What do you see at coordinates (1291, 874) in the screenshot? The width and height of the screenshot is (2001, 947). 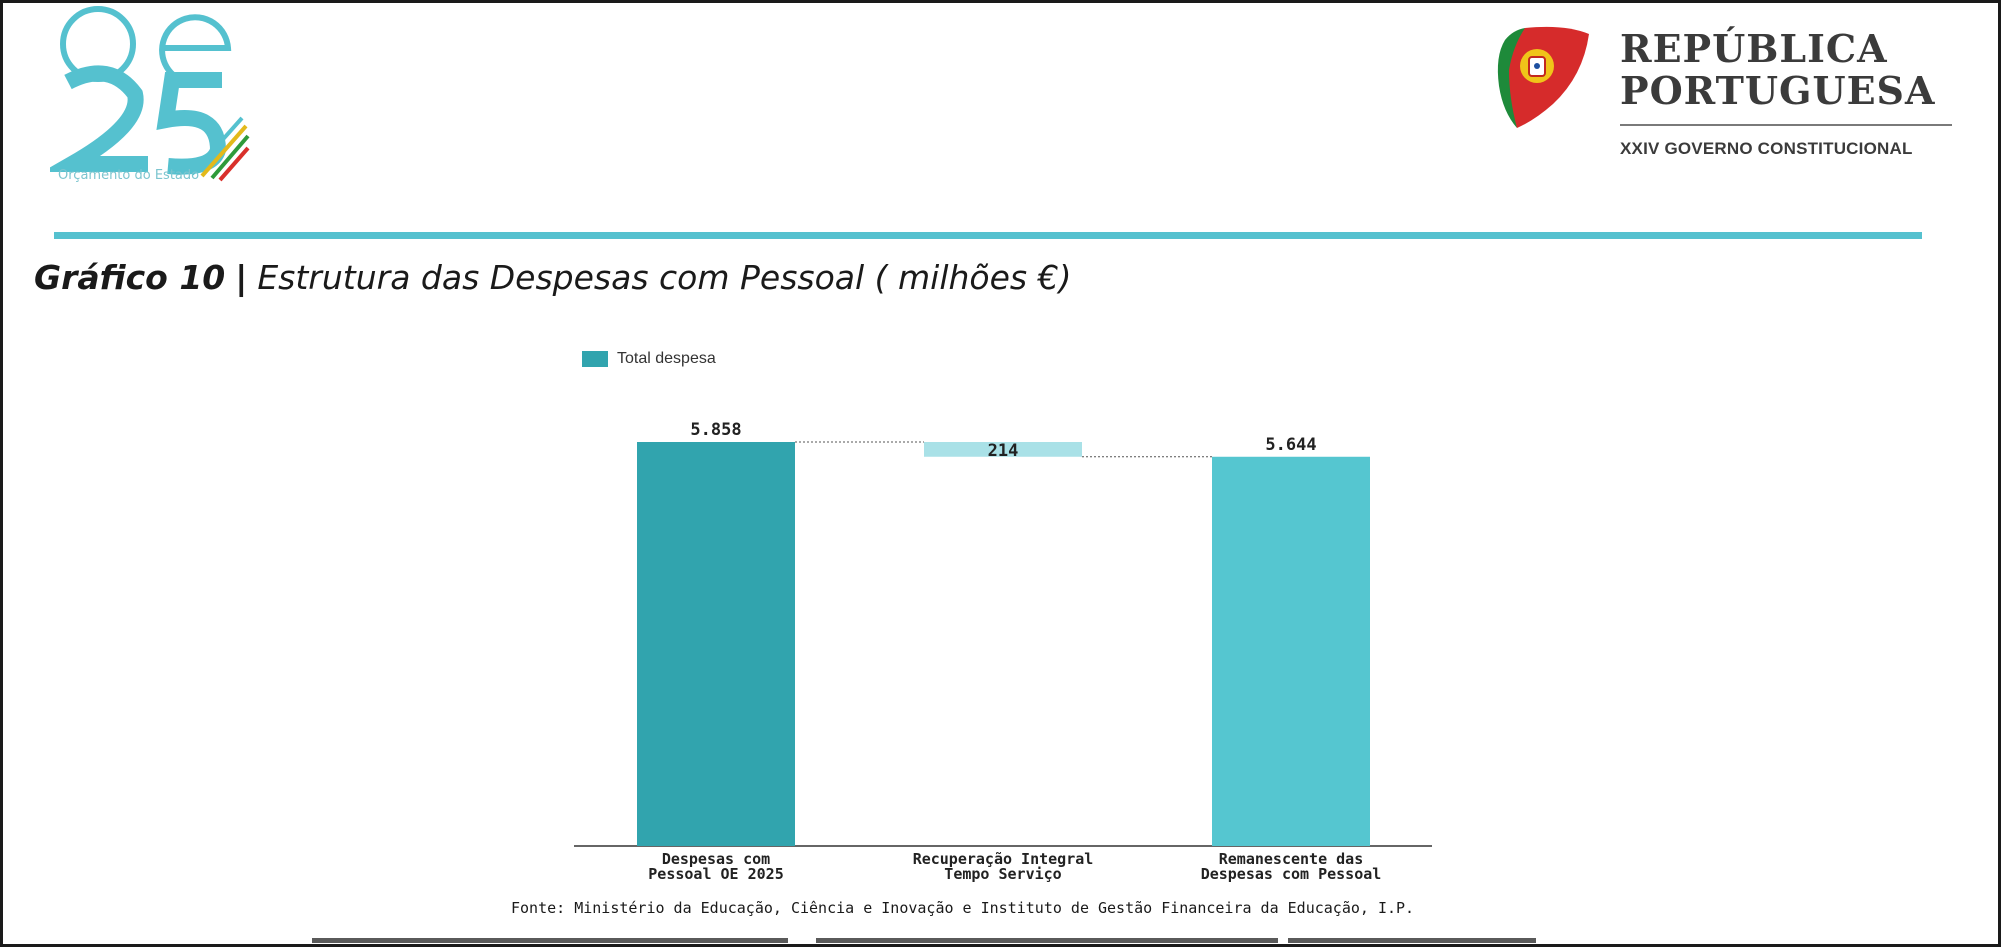 I see `category-label: Despesas com Pessoal` at bounding box center [1291, 874].